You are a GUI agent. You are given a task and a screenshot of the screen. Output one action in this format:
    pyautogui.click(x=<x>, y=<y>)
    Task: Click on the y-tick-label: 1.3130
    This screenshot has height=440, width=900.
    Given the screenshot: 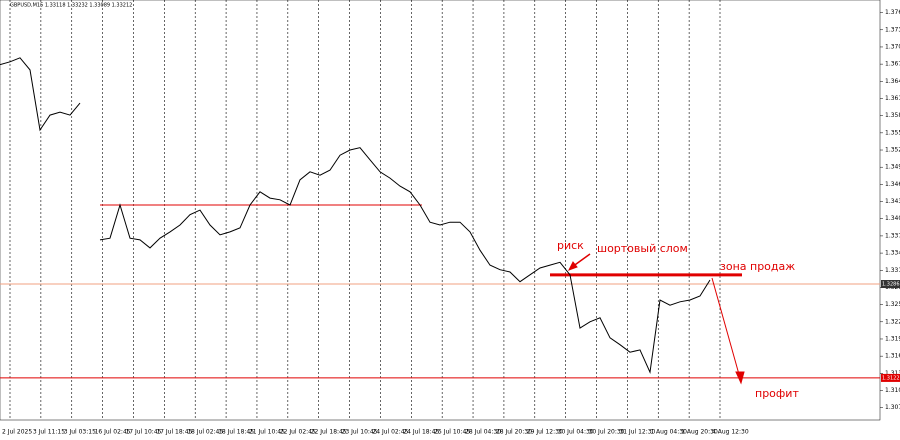 What is the action you would take?
    pyautogui.click(x=892, y=373)
    